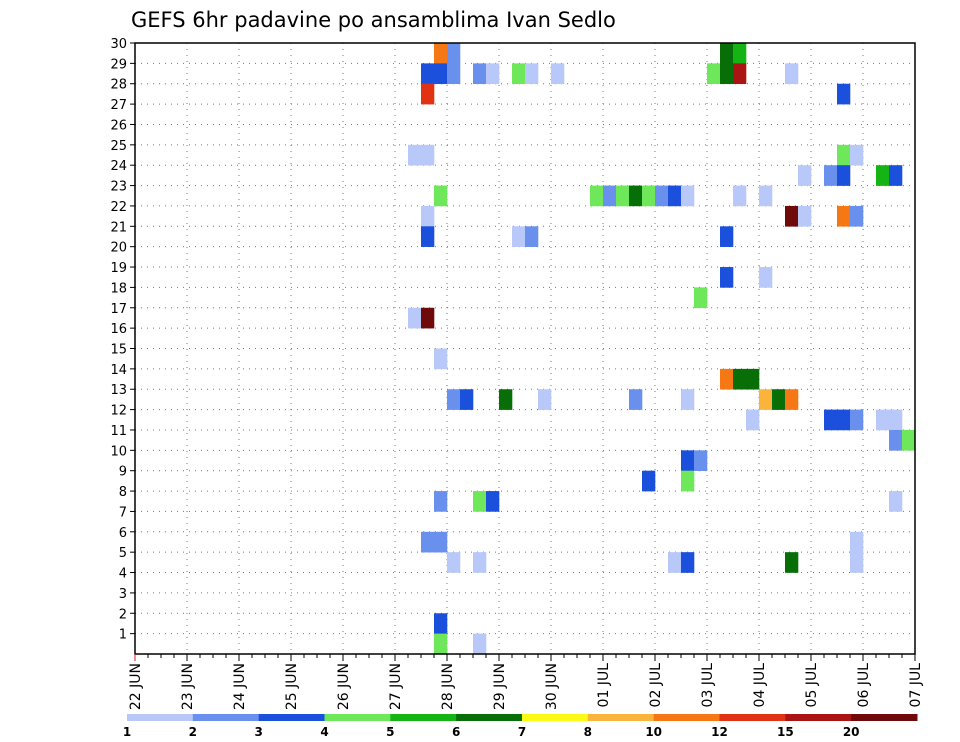 This screenshot has width=960, height=742. What do you see at coordinates (118, 227) in the screenshot?
I see `y-tick-label: 21` at bounding box center [118, 227].